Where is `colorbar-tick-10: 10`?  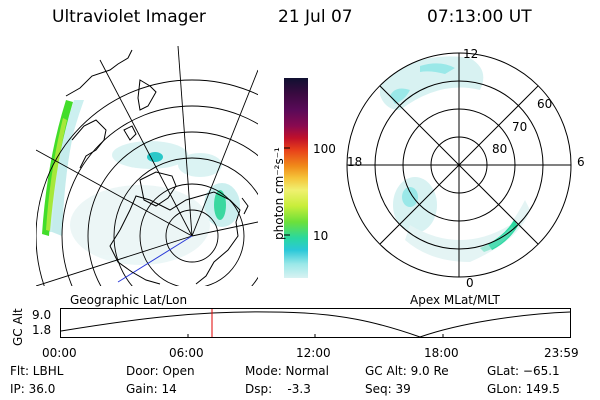 colorbar-tick-10: 10 is located at coordinates (321, 236).